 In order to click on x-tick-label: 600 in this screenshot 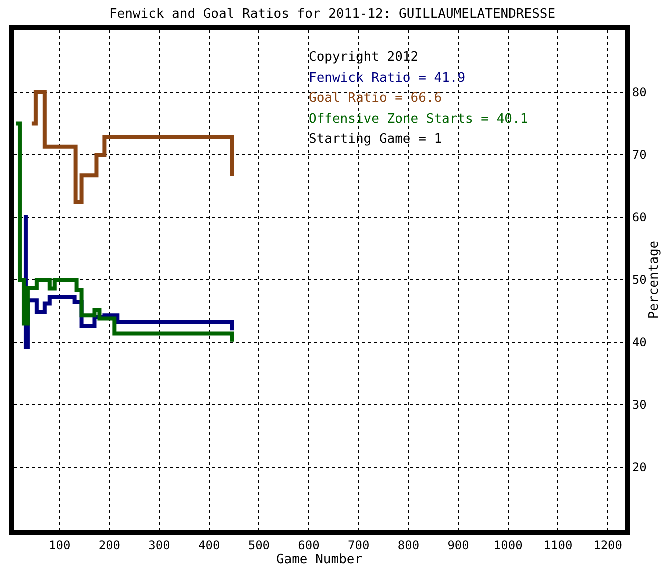, I will do `click(309, 545)`.